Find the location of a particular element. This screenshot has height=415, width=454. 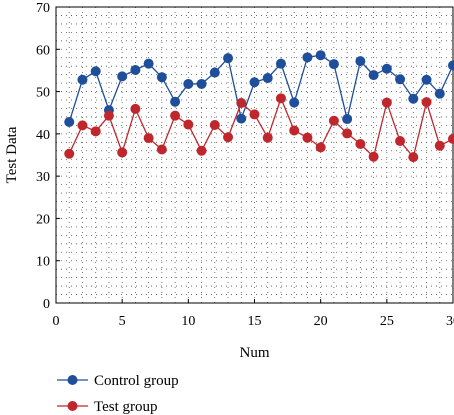

legend-label: Control group is located at coordinates (136, 381).